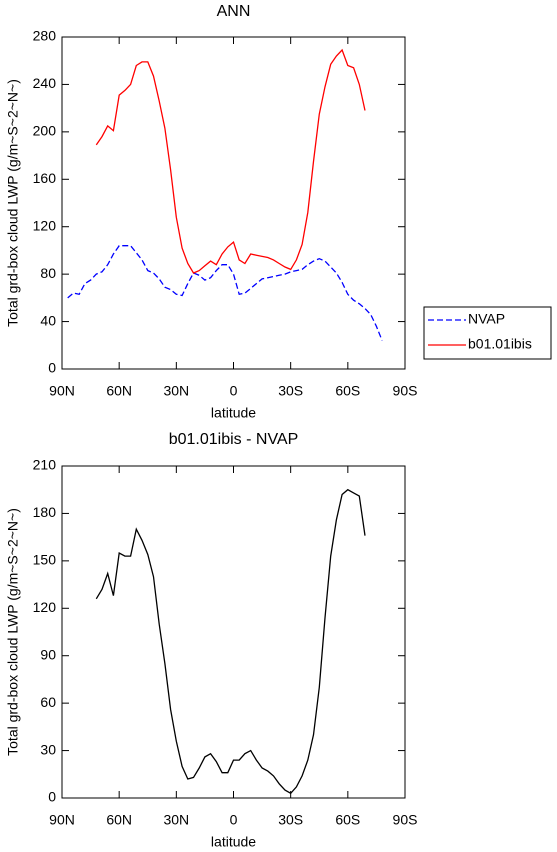 The height and width of the screenshot is (852, 557). What do you see at coordinates (500, 344) in the screenshot?
I see `legend-label: b01.01ibis` at bounding box center [500, 344].